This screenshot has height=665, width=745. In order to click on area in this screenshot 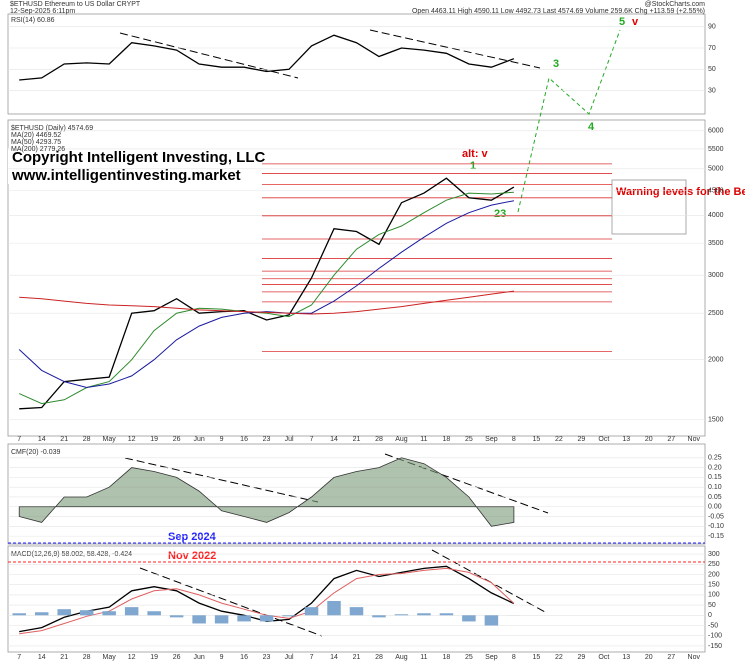, I will do `click(266, 492)`.